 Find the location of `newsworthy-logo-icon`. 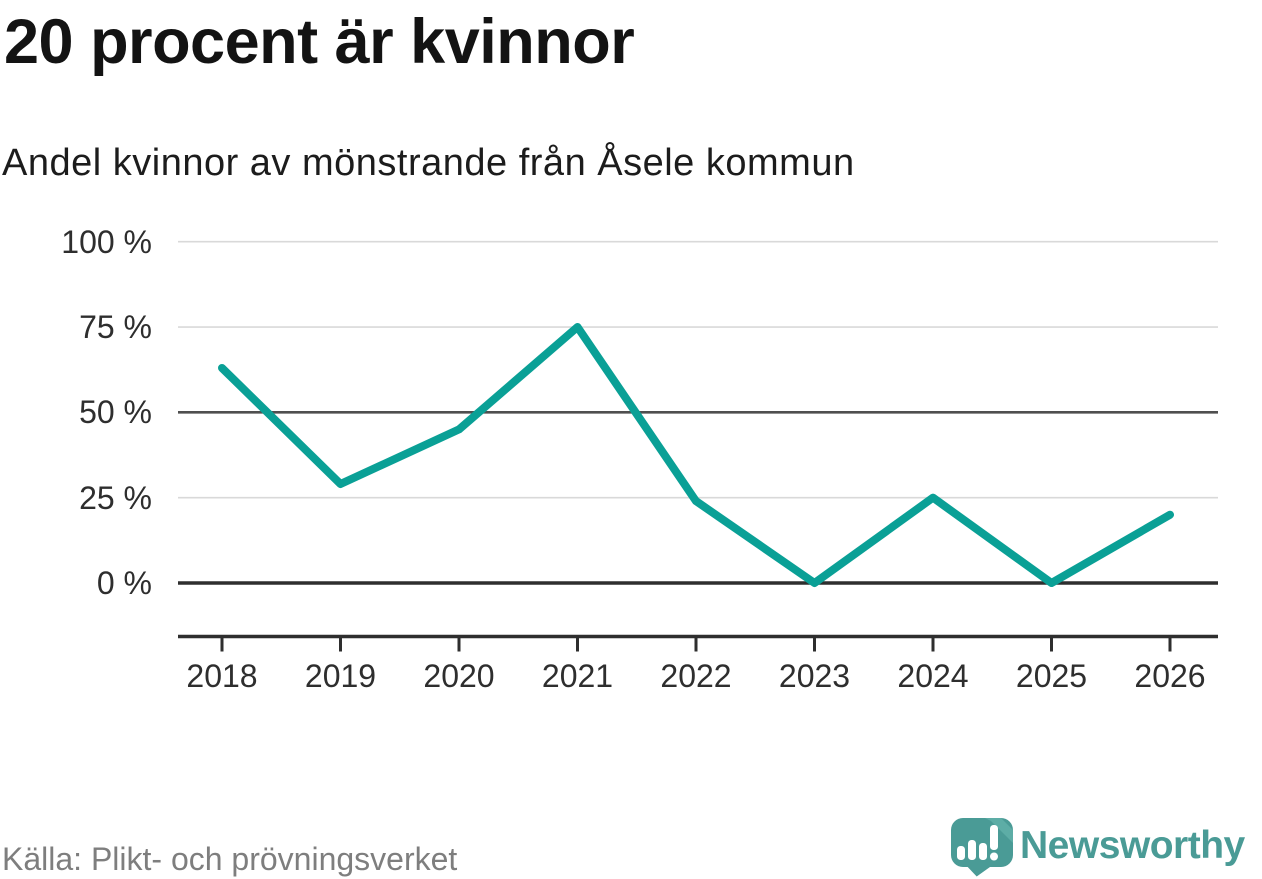

newsworthy-logo-icon is located at coordinates (982, 847).